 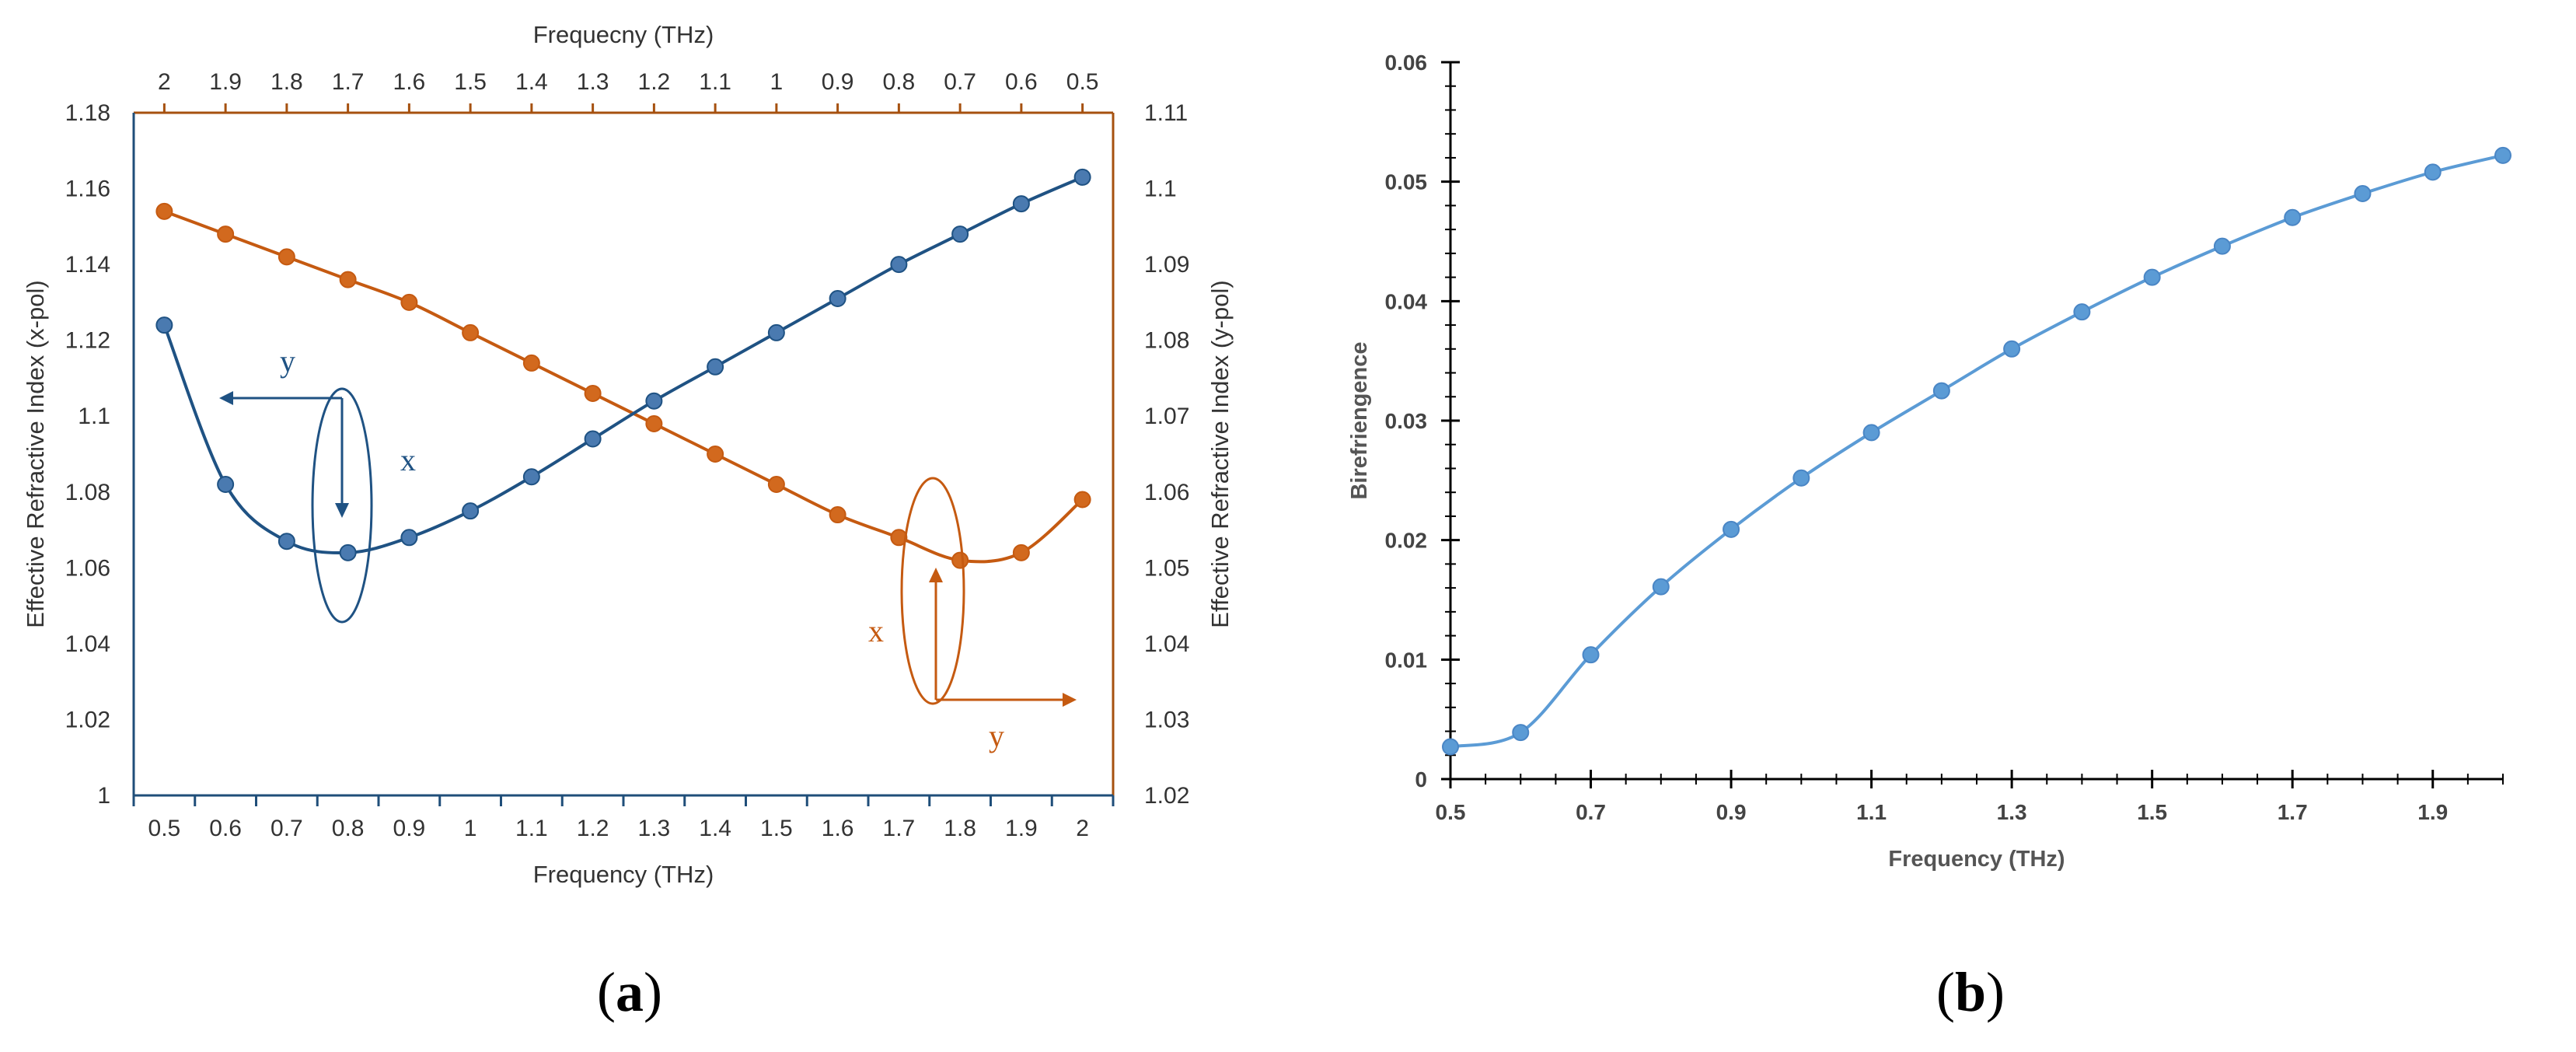 What do you see at coordinates (1083, 82) in the screenshot?
I see `x2-tick-label: 0.5` at bounding box center [1083, 82].